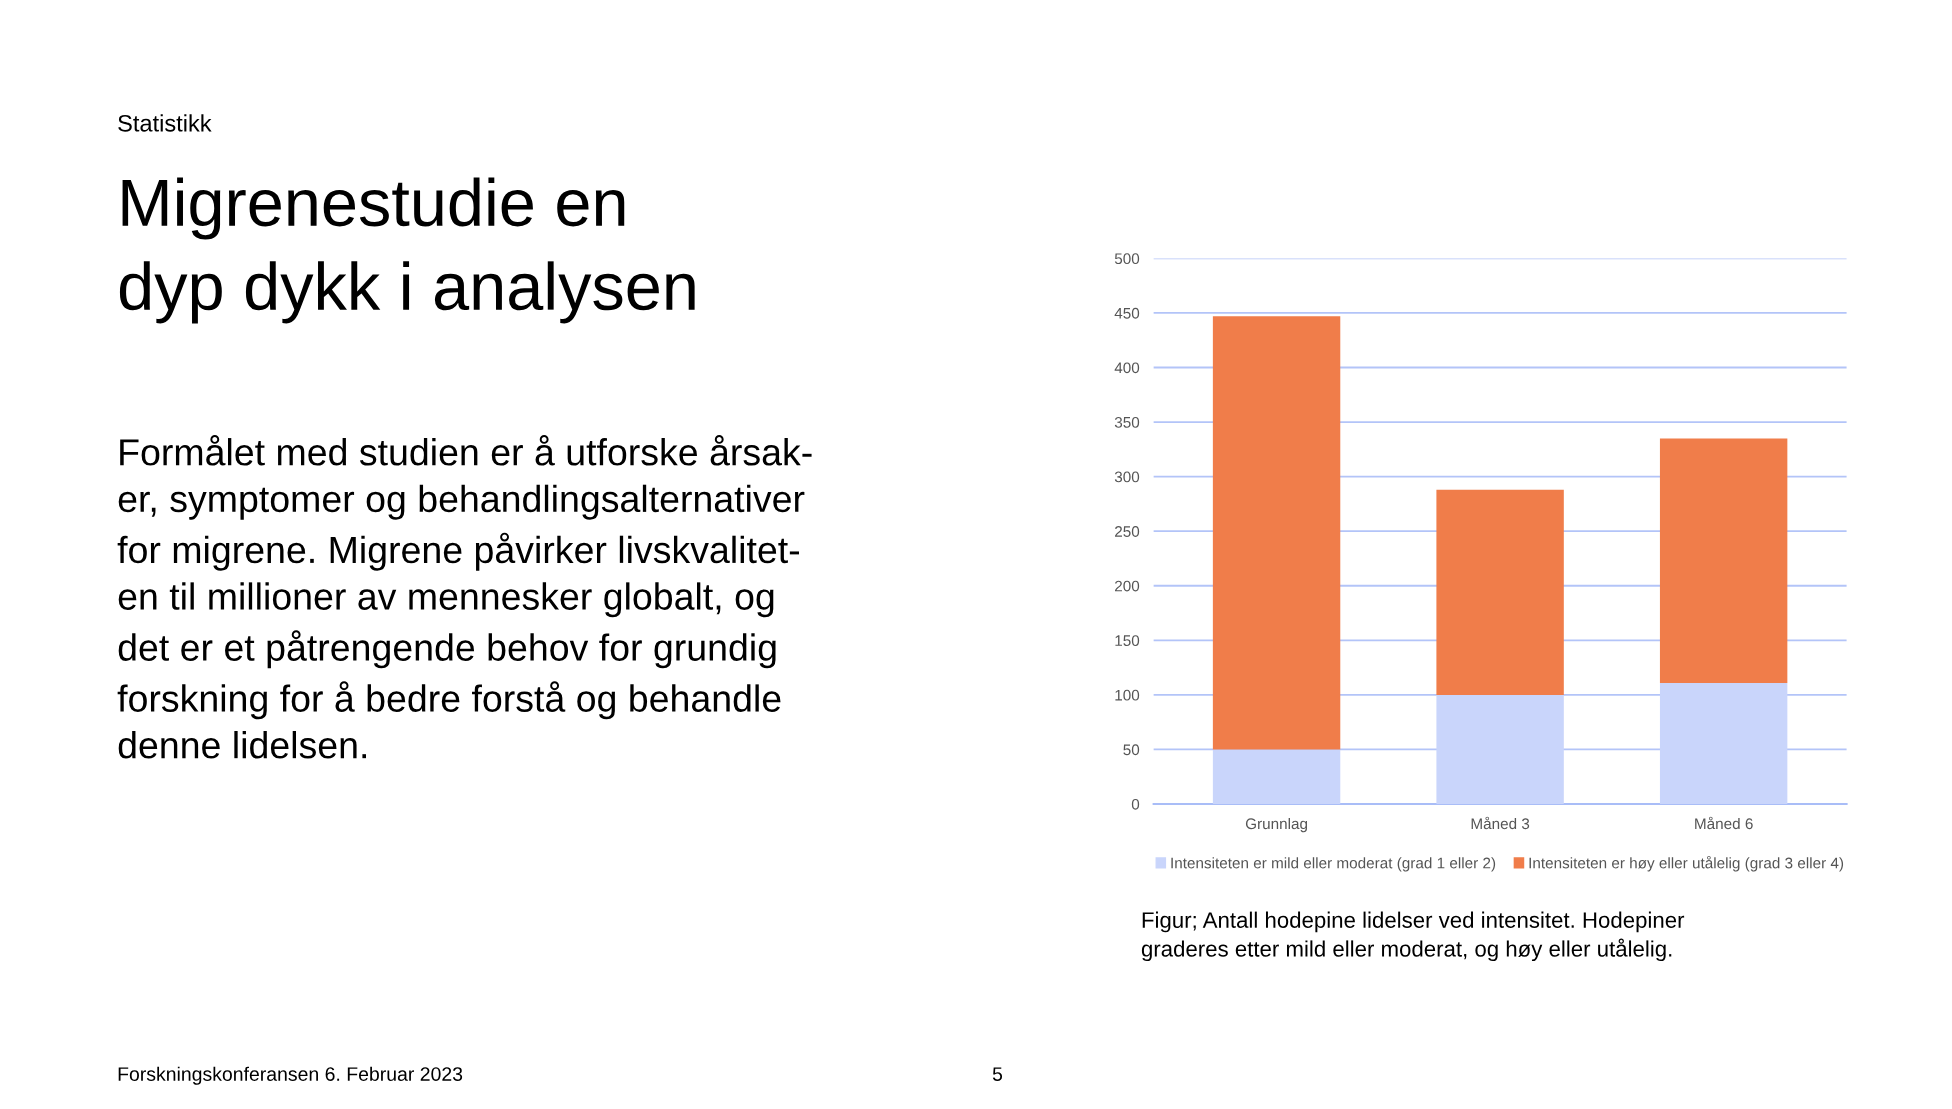 Image resolution: width=1952 pixels, height=1109 pixels. I want to click on y-tick-label: 50, so click(1131, 750).